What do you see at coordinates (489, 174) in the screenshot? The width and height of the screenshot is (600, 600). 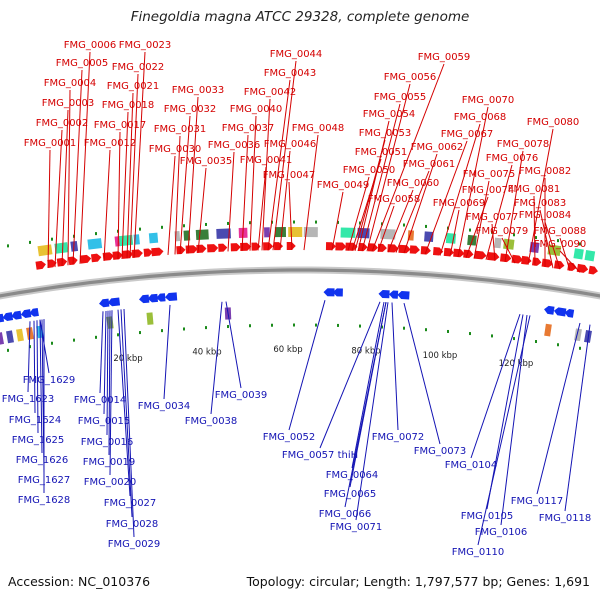 I see `gene-label: FMG_0075` at bounding box center [489, 174].